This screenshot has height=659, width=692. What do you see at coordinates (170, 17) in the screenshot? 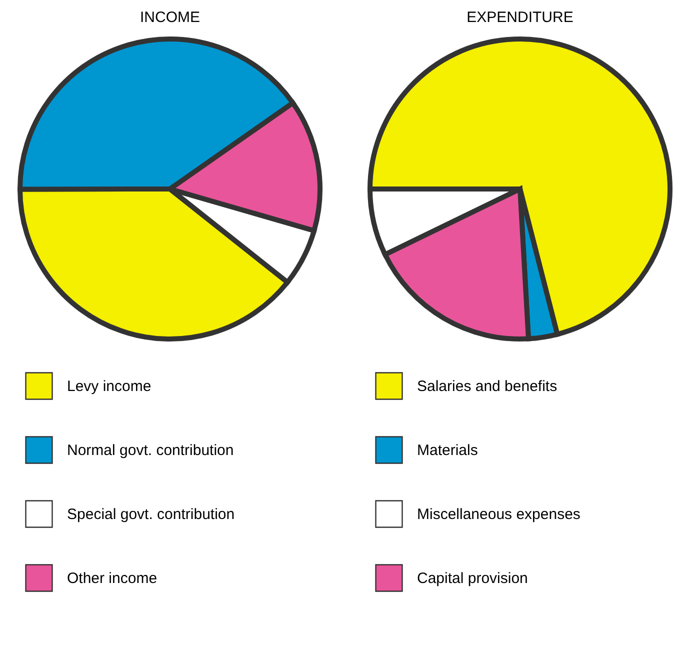
I see `chart-title: INCOME` at bounding box center [170, 17].